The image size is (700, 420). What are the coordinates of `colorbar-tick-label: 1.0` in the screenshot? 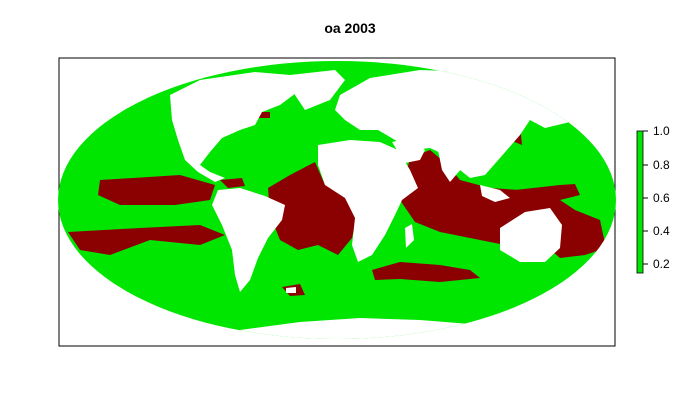 It's located at (661, 131).